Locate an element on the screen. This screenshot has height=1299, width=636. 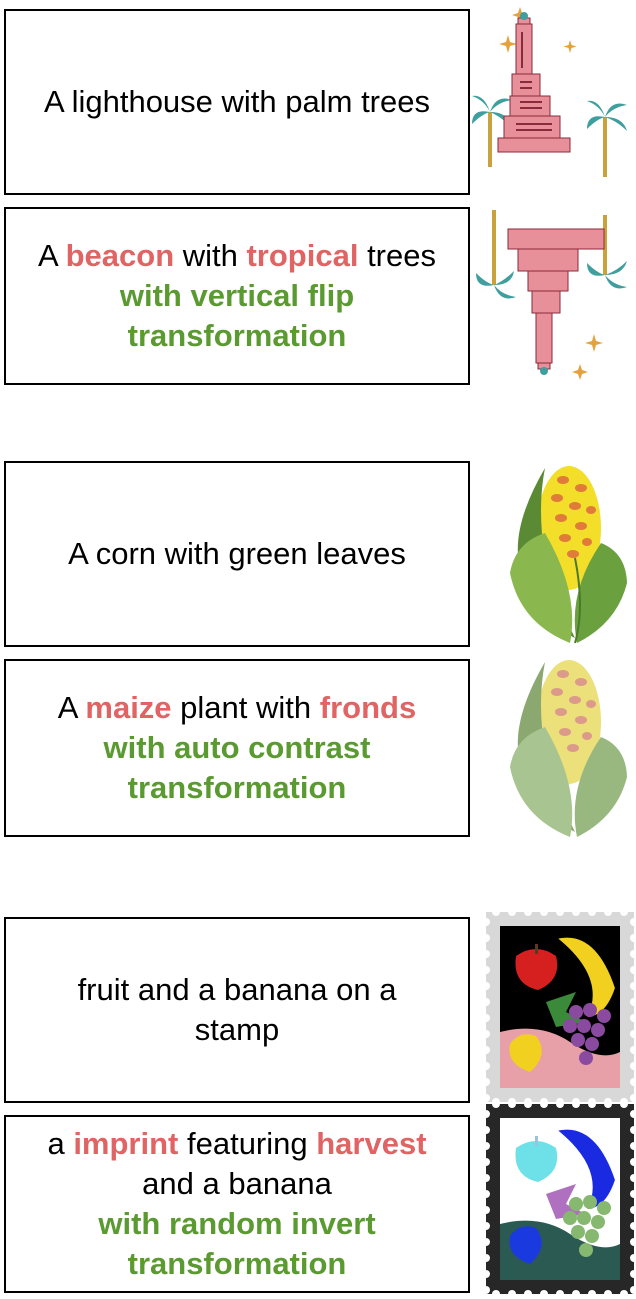
replaced-word: beacon is located at coordinates (120, 255).